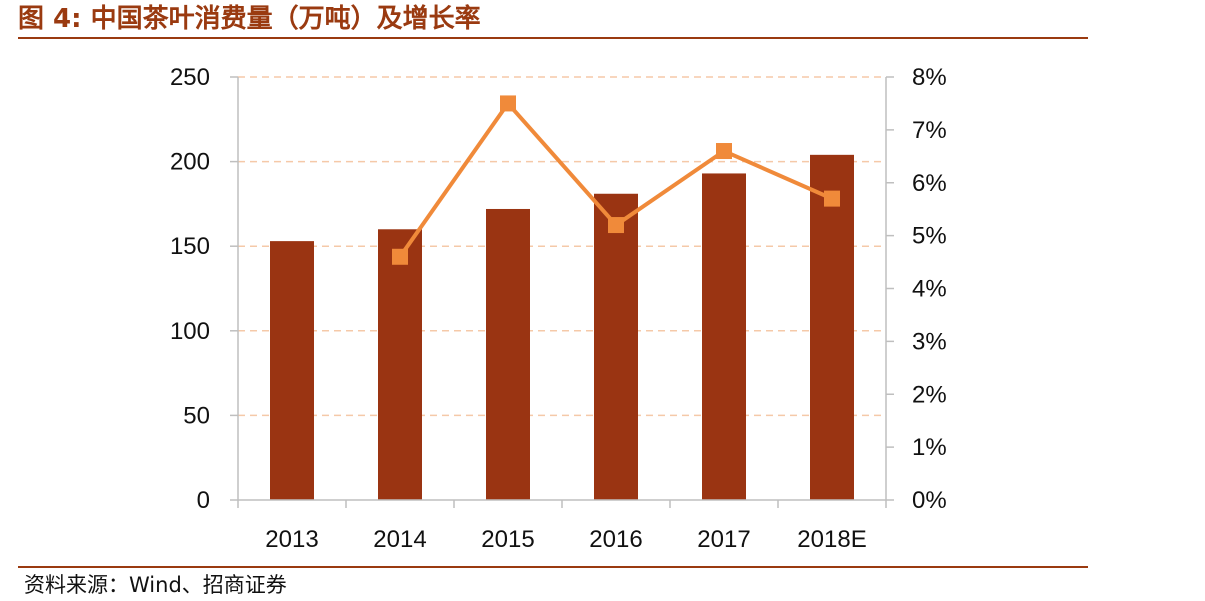  Describe the element at coordinates (929, 447) in the screenshot. I see `right-tick-label: 1%` at that location.